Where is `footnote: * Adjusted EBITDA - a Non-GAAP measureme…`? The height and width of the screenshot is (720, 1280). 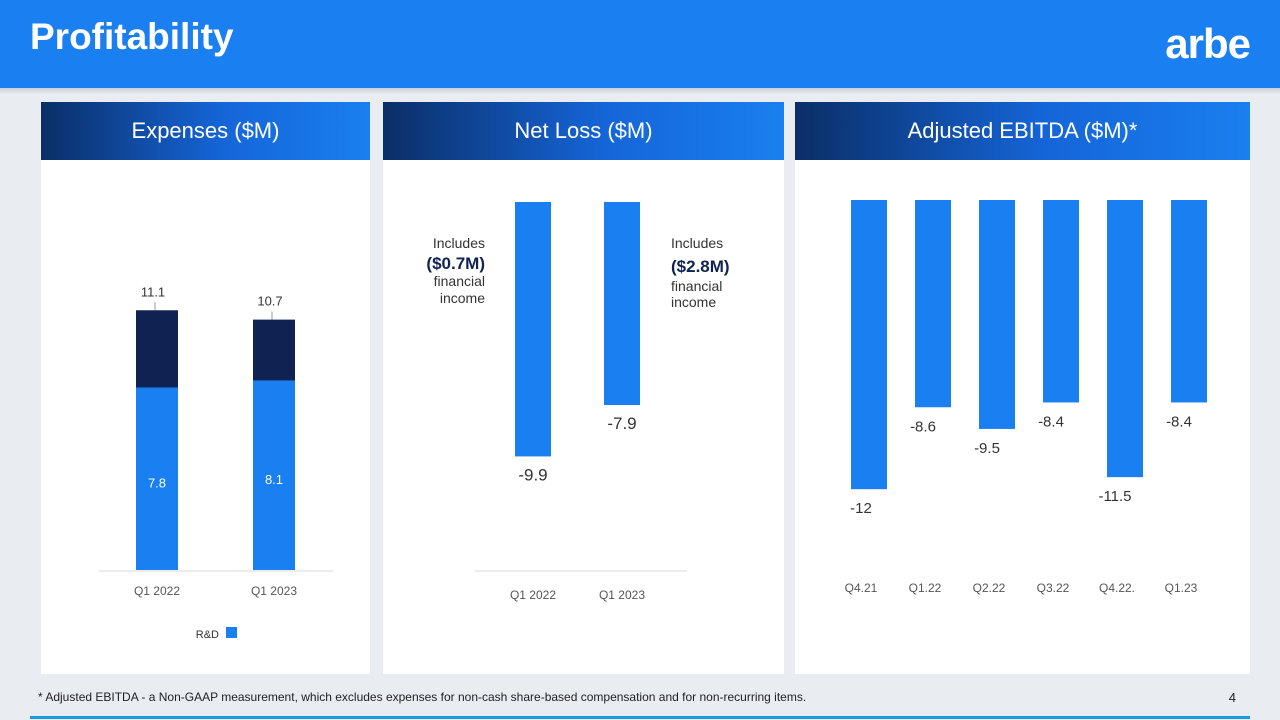
footnote: * Adjusted EBITDA - a Non-GAAP measureme… is located at coordinates (422, 697).